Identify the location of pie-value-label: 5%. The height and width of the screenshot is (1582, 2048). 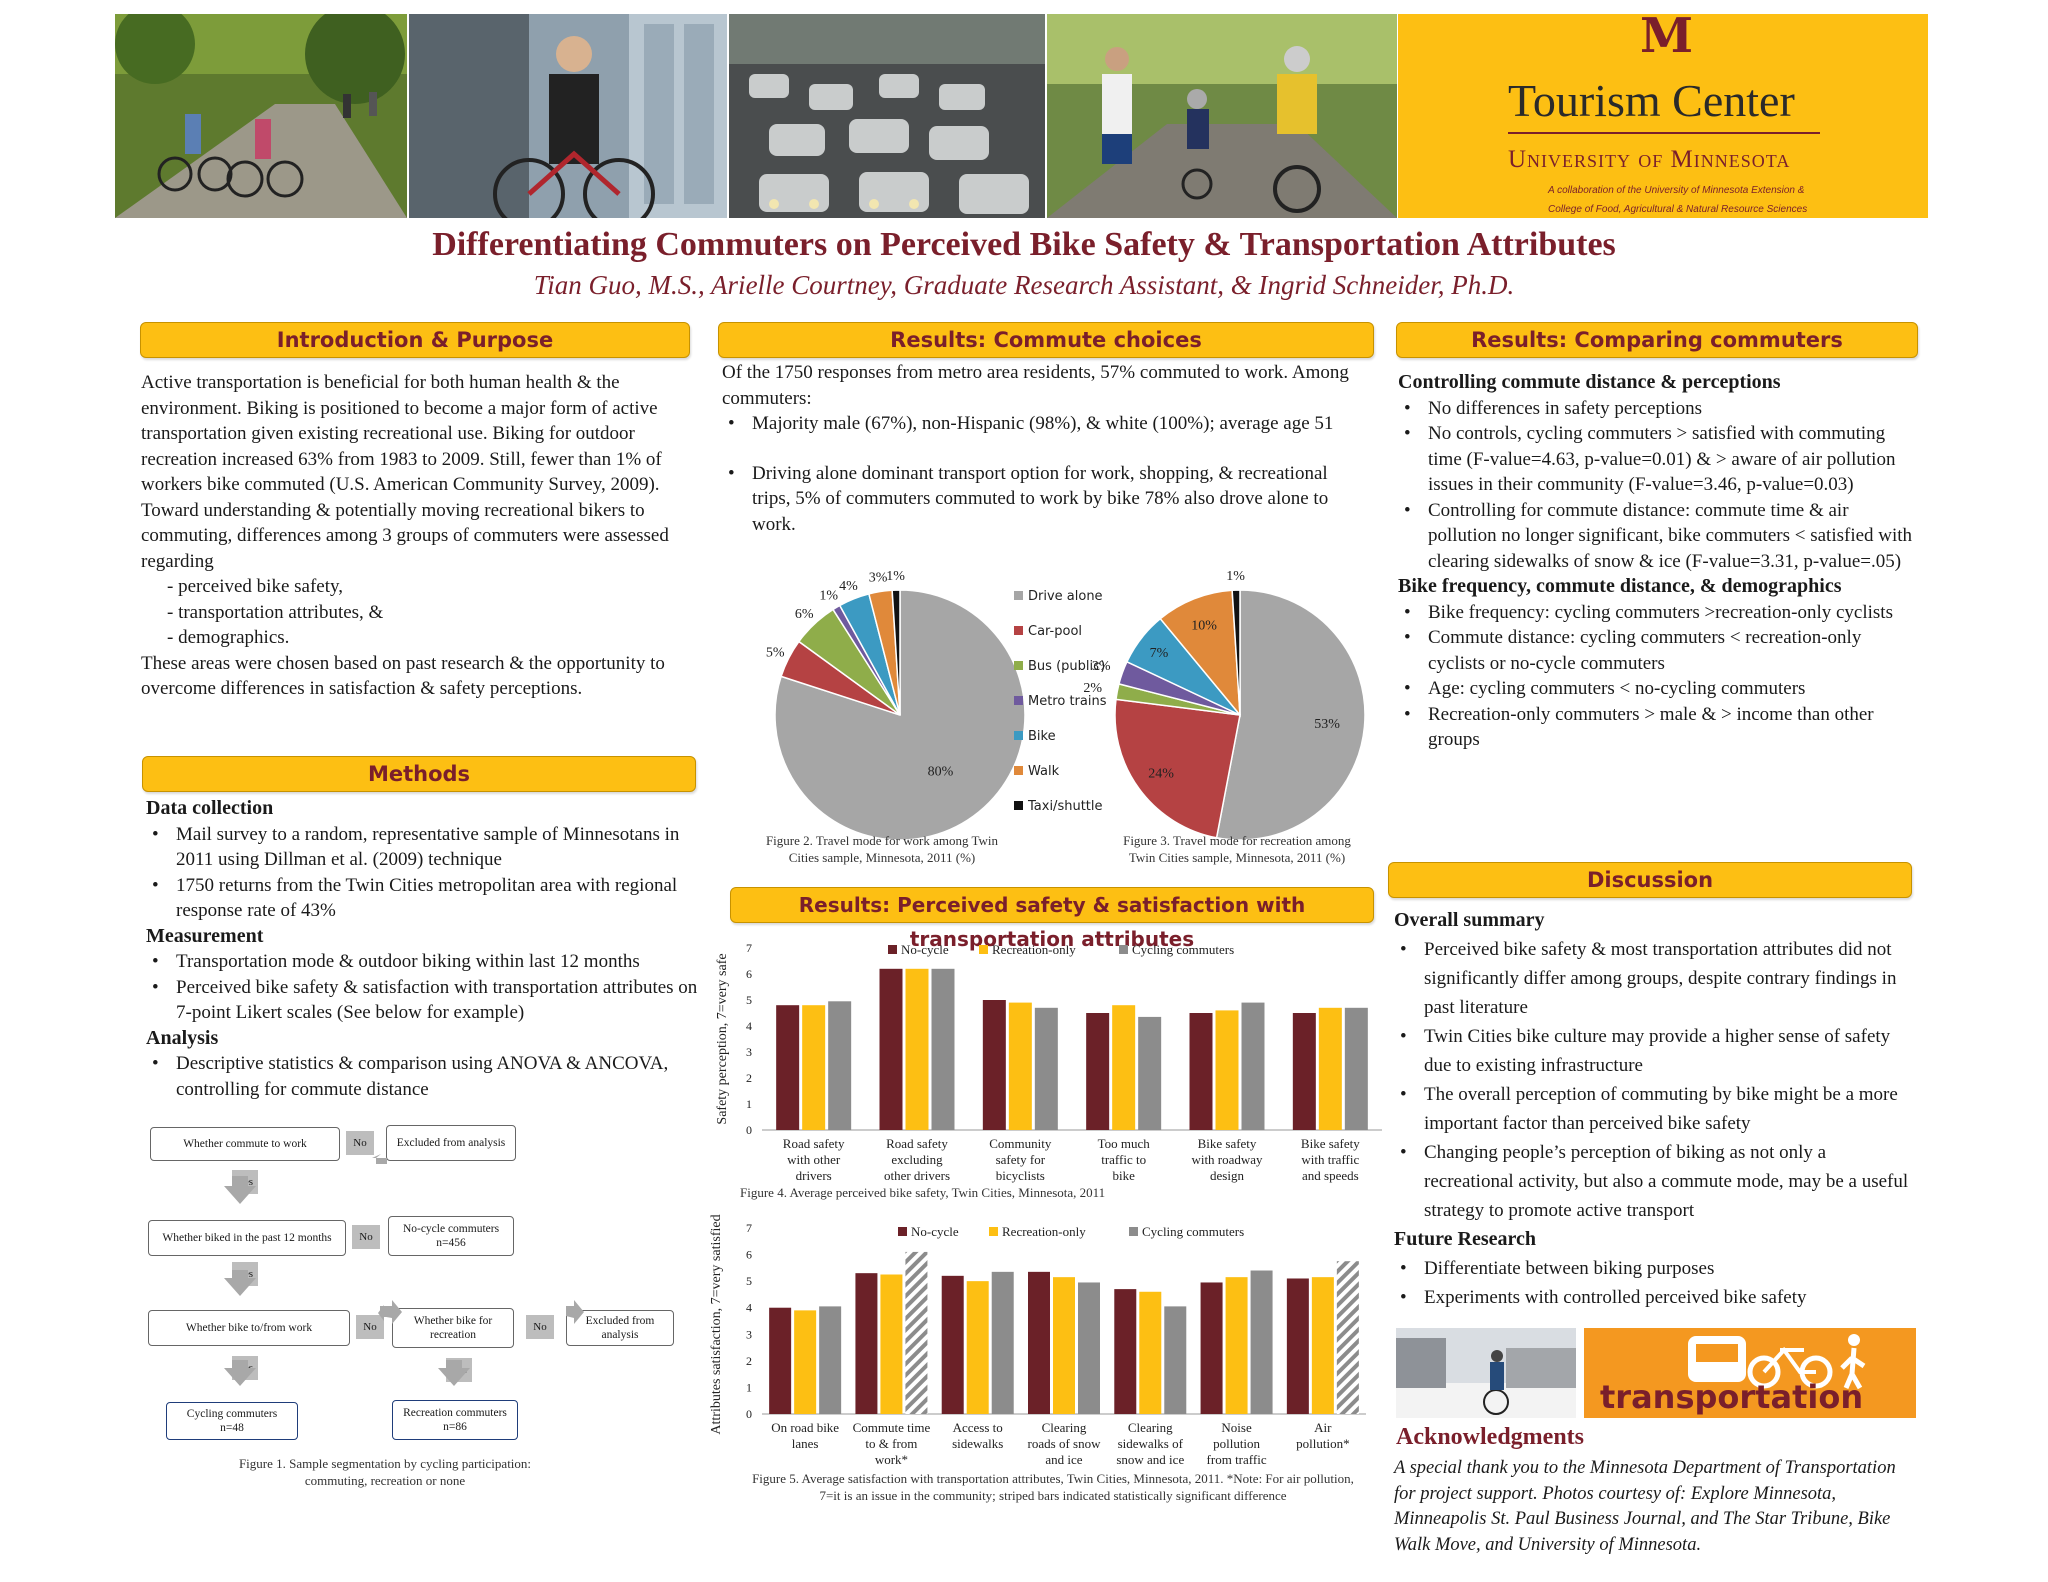
(775, 652).